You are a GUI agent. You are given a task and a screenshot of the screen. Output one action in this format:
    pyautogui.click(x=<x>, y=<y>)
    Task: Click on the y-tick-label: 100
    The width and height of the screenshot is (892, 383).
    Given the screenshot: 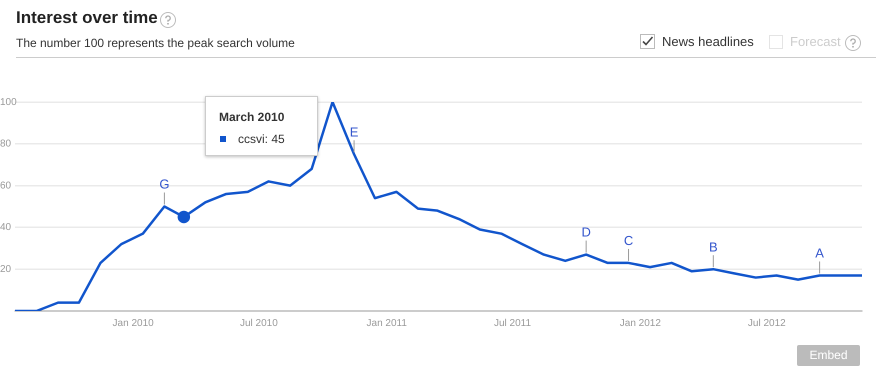 What is the action you would take?
    pyautogui.click(x=9, y=102)
    